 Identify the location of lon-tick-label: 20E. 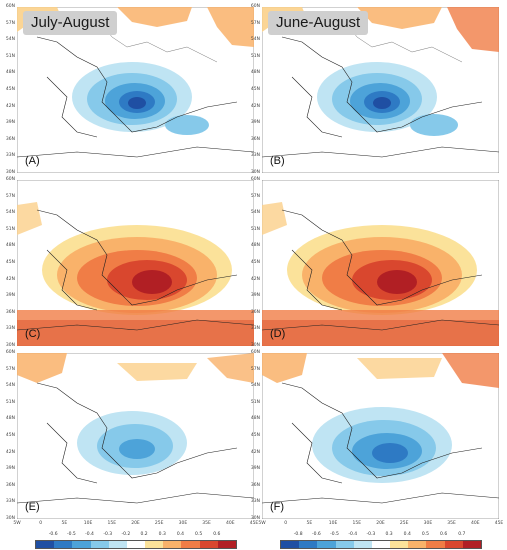
(135, 523).